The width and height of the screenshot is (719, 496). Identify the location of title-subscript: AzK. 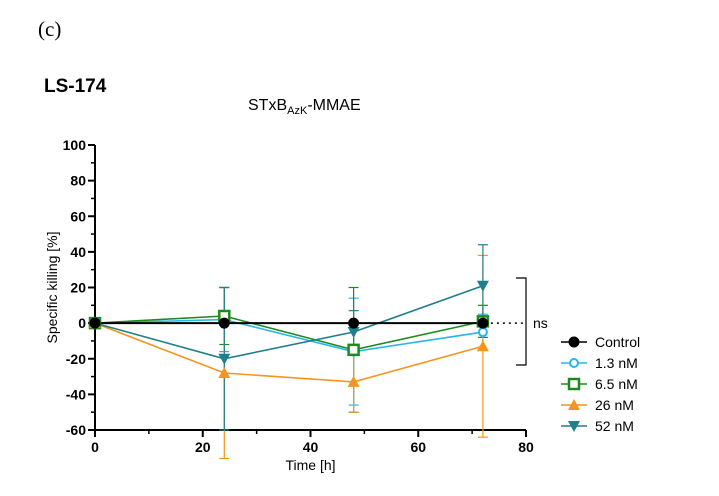
(297, 111).